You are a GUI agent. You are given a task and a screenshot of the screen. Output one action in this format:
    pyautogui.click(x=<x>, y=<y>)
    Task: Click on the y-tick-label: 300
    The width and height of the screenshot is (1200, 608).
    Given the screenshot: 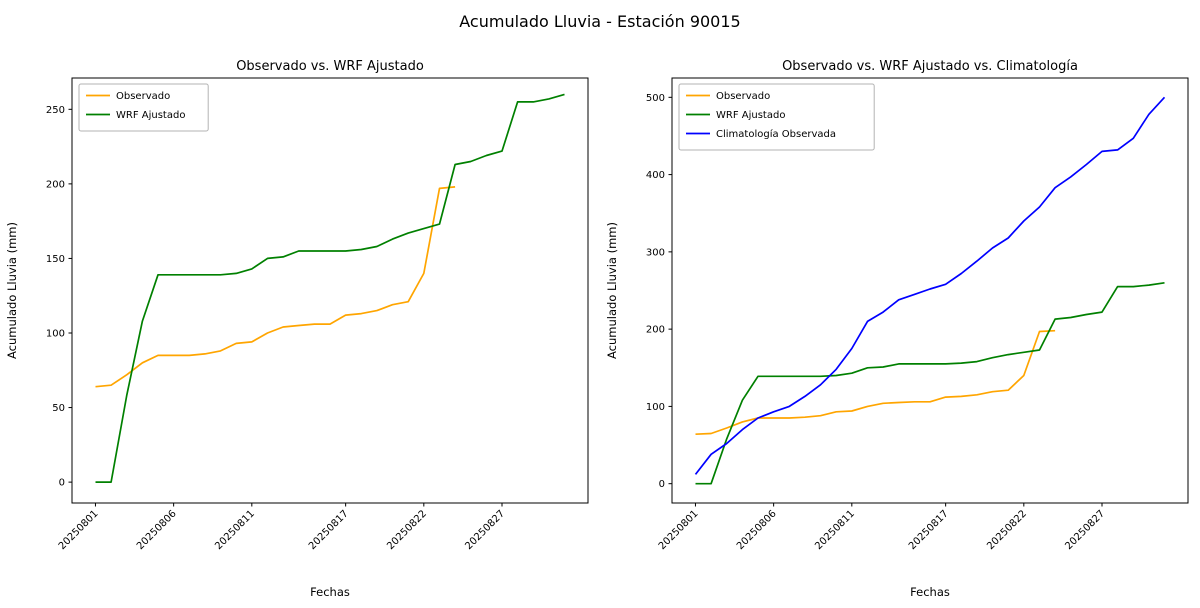 What is the action you would take?
    pyautogui.click(x=655, y=252)
    